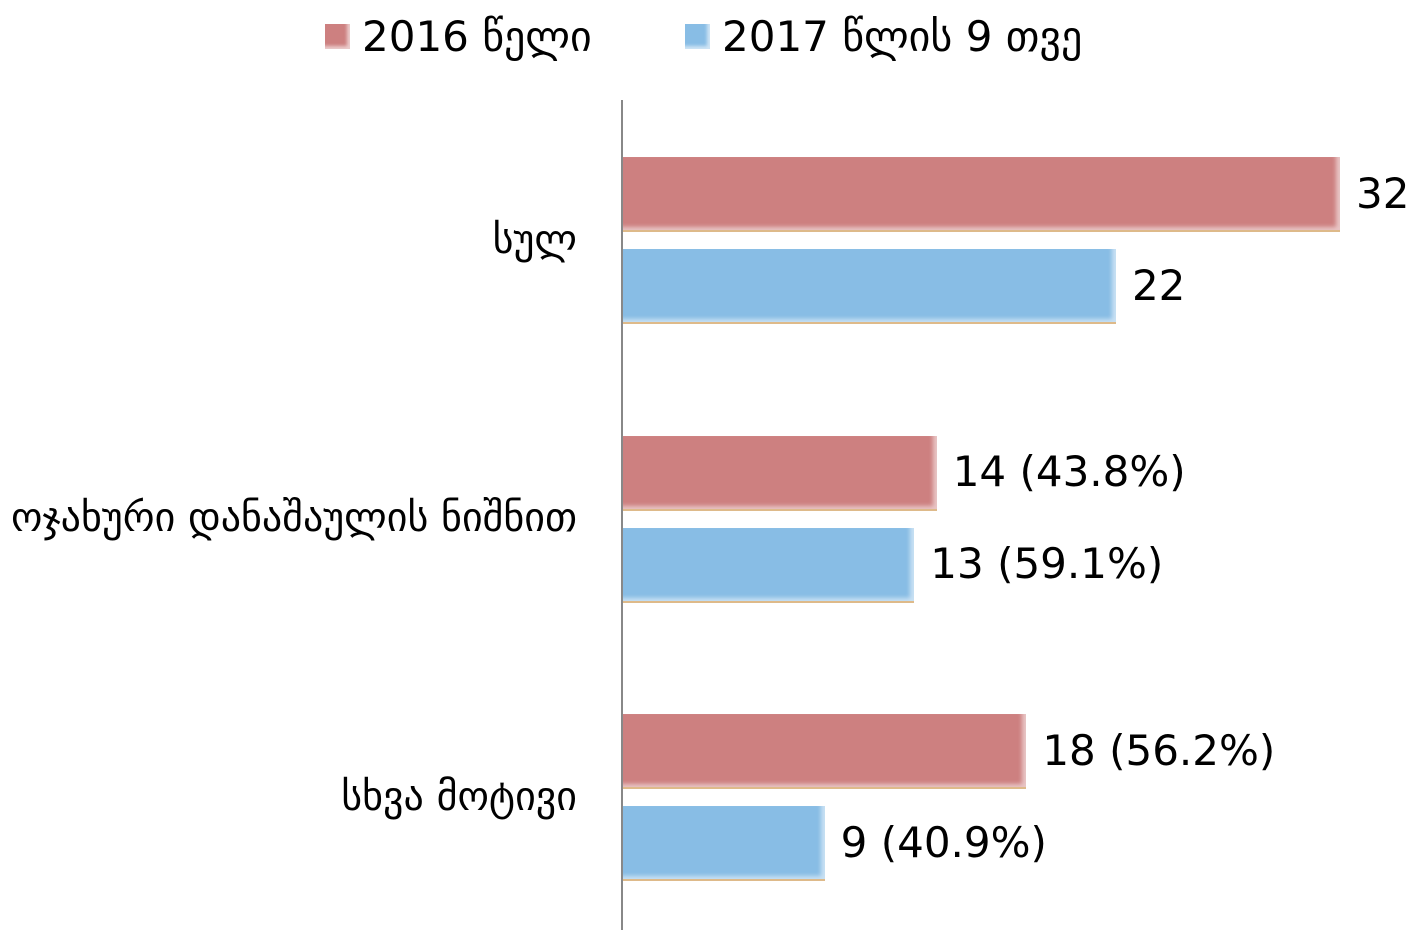  I want to click on data-label: 18 (56.2%), so click(1159, 750).